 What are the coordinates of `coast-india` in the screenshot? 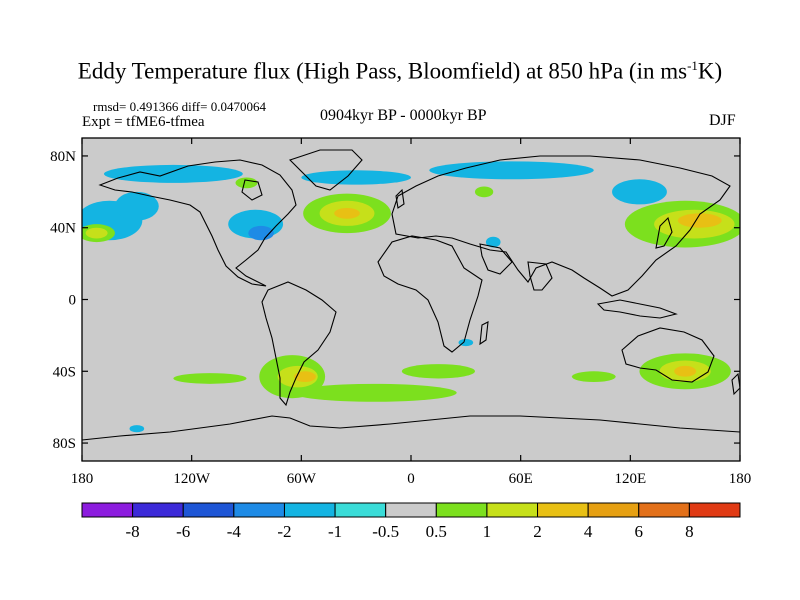 It's located at (540, 276).